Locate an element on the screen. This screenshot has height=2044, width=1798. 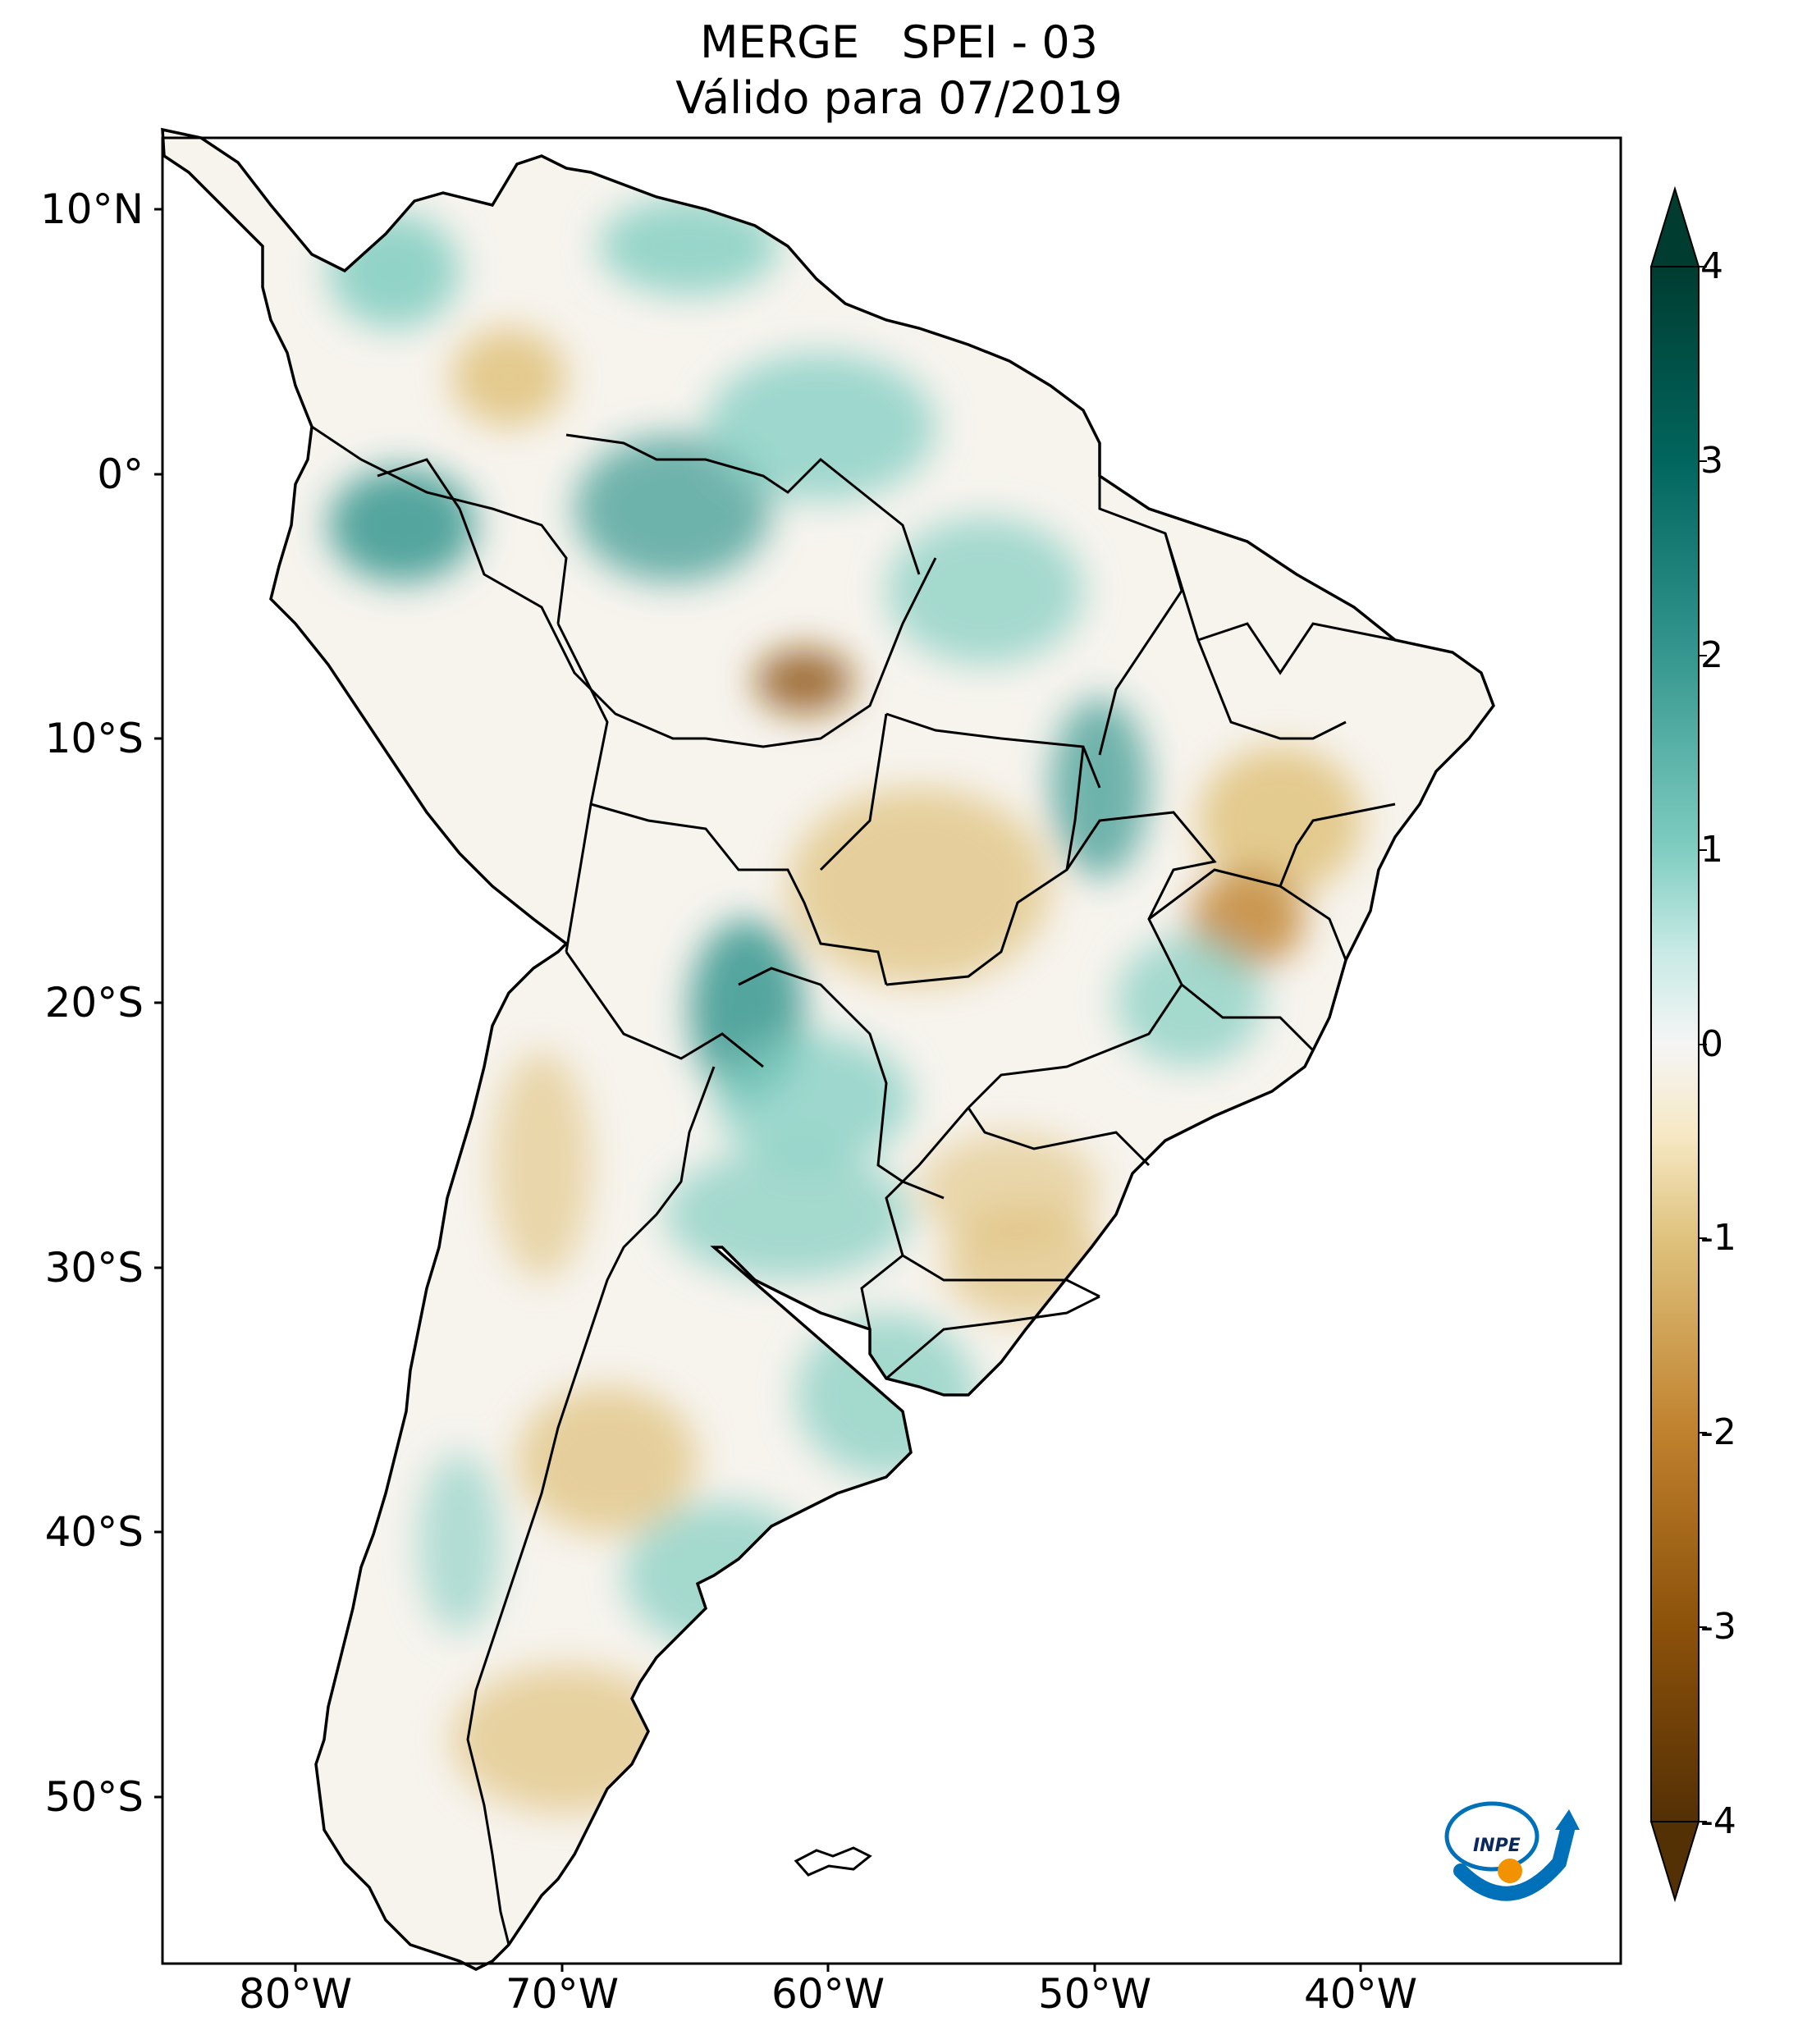
colorbar-tick-neg3: -3 is located at coordinates (1718, 1627).